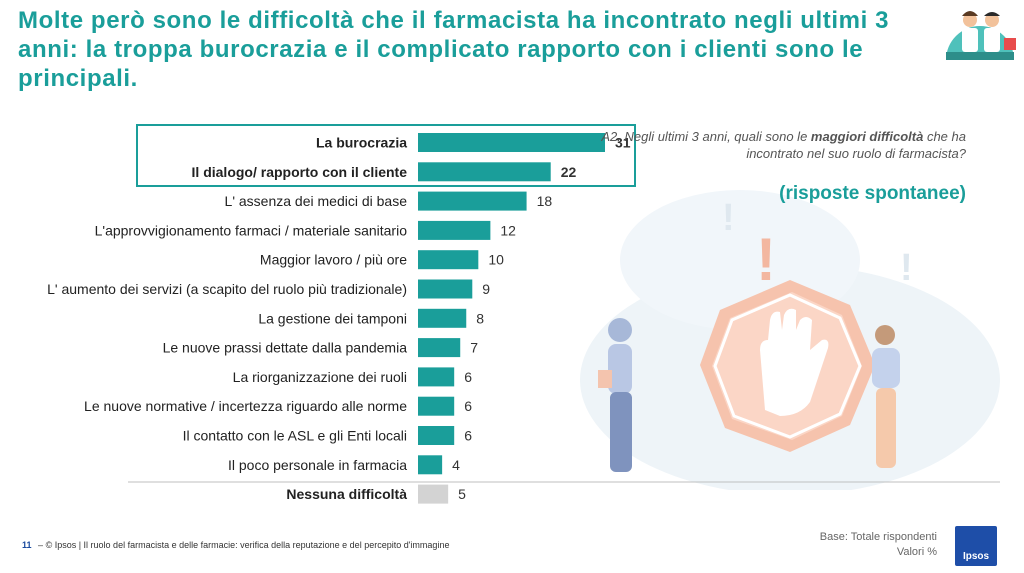 Image resolution: width=1024 pixels, height=573 pixels. I want to click on base-note: Base: Totale rispondenti Valori %, so click(878, 545).